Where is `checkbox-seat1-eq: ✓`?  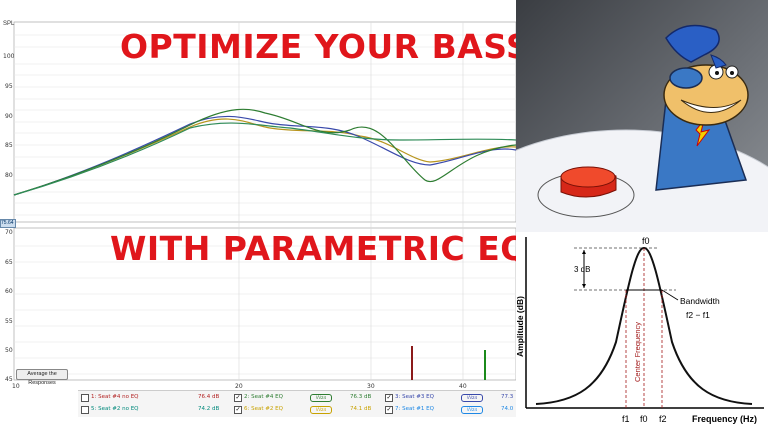
checkbox-seat1-eq: ✓ is located at coordinates (389, 410).